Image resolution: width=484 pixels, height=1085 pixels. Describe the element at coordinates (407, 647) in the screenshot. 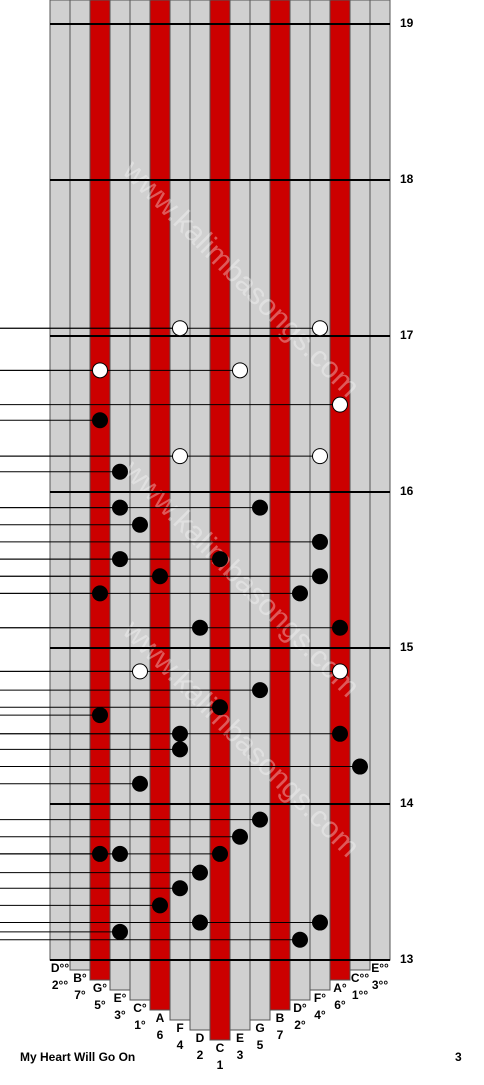

I see `measure-label: 15` at that location.